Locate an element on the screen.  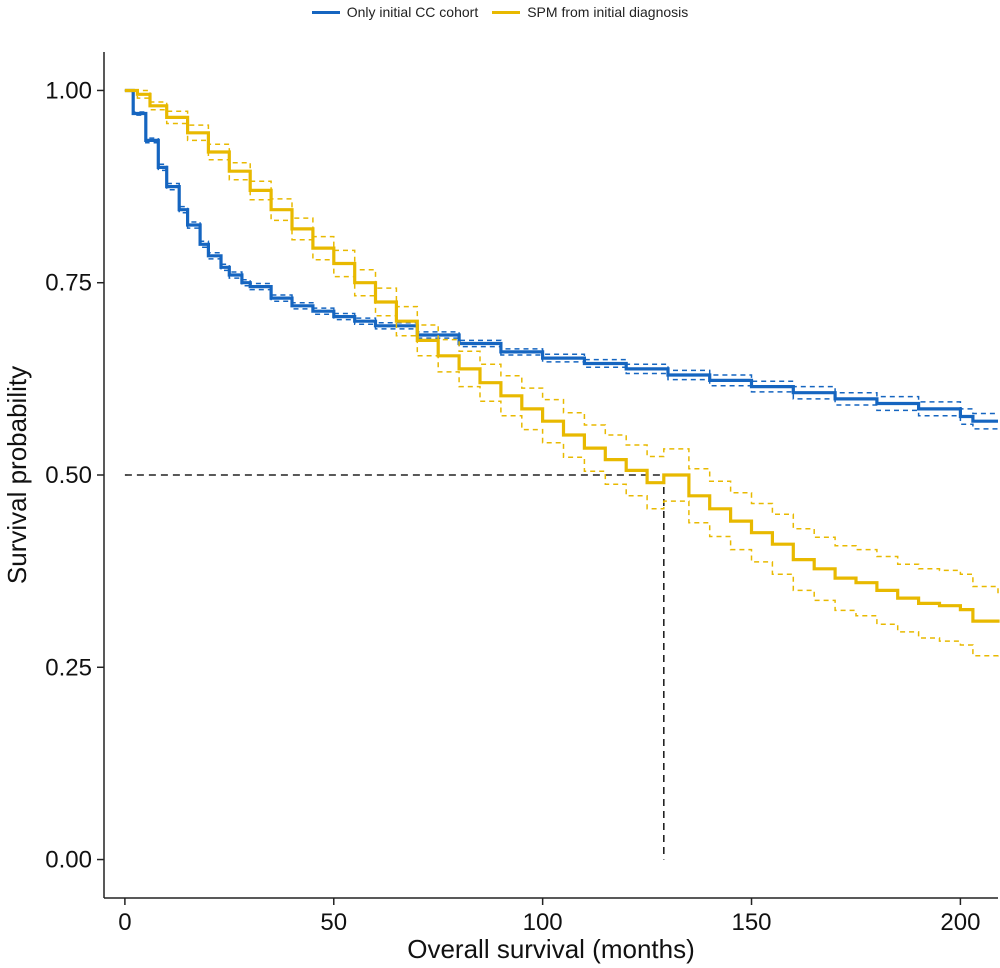
legend-item-cc-cohort: Only initial CC cohort is located at coordinates (395, 12).